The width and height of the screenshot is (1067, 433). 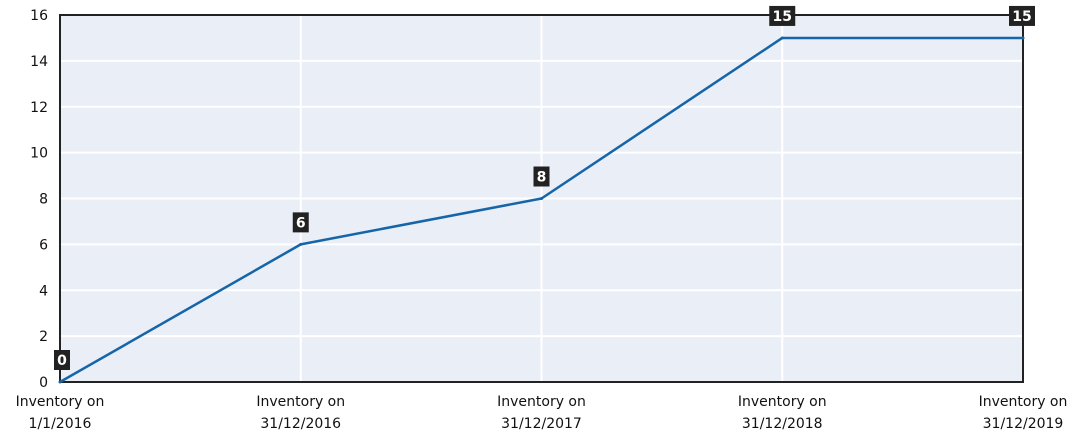 I want to click on data-label-text: 6, so click(x=301, y=223).